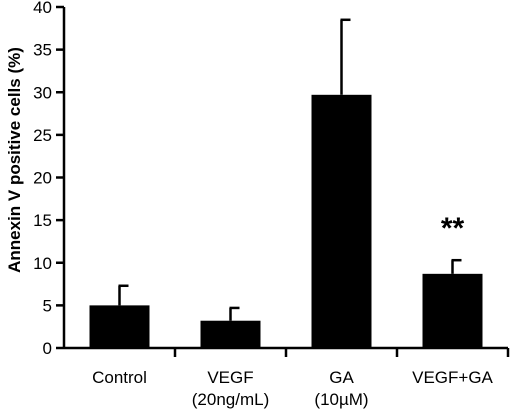 This screenshot has width=520, height=412. What do you see at coordinates (230, 399) in the screenshot?
I see `category-label: (20ng/mL)` at bounding box center [230, 399].